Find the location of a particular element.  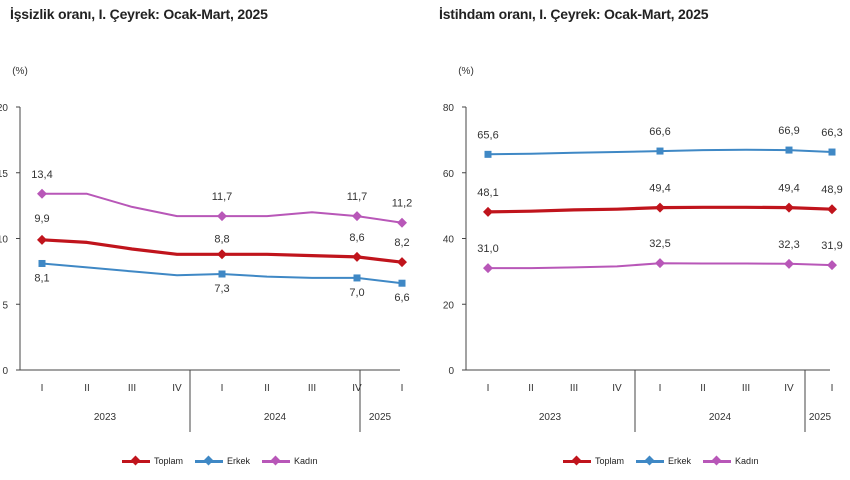

data-label: 31,0 is located at coordinates (487, 249).